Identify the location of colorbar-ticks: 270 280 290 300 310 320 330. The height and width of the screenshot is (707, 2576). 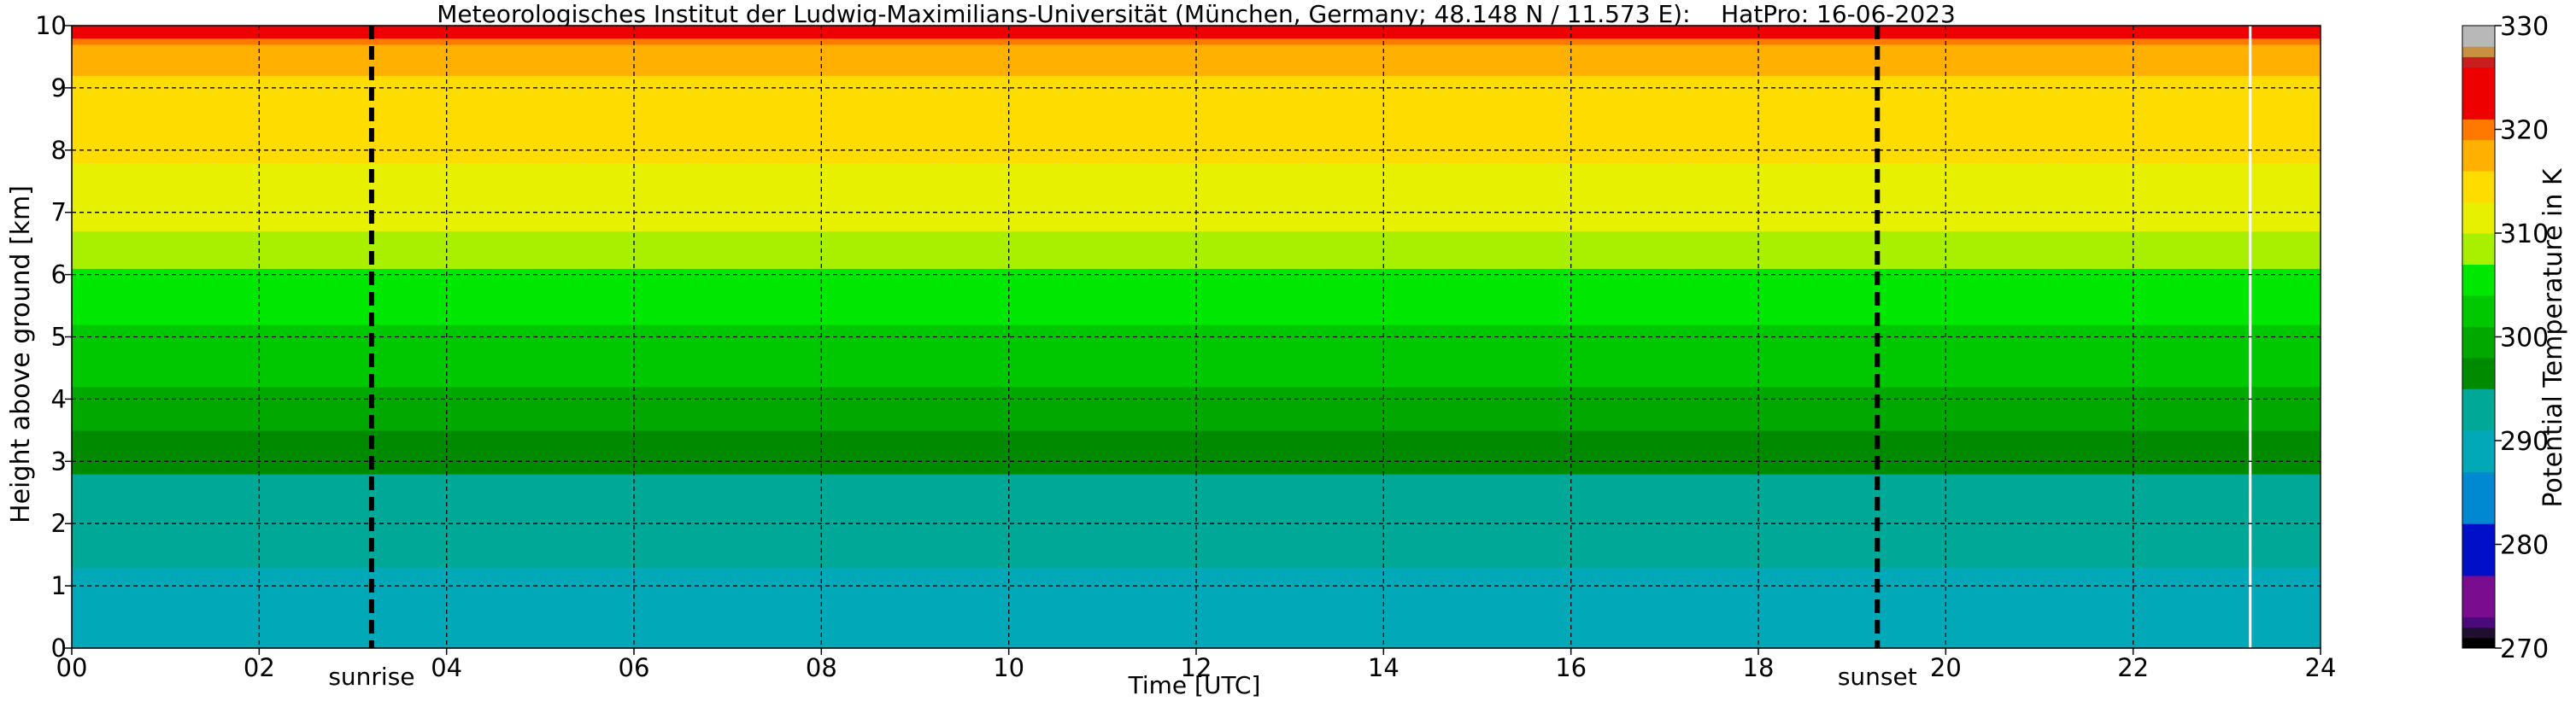
(2522, 338).